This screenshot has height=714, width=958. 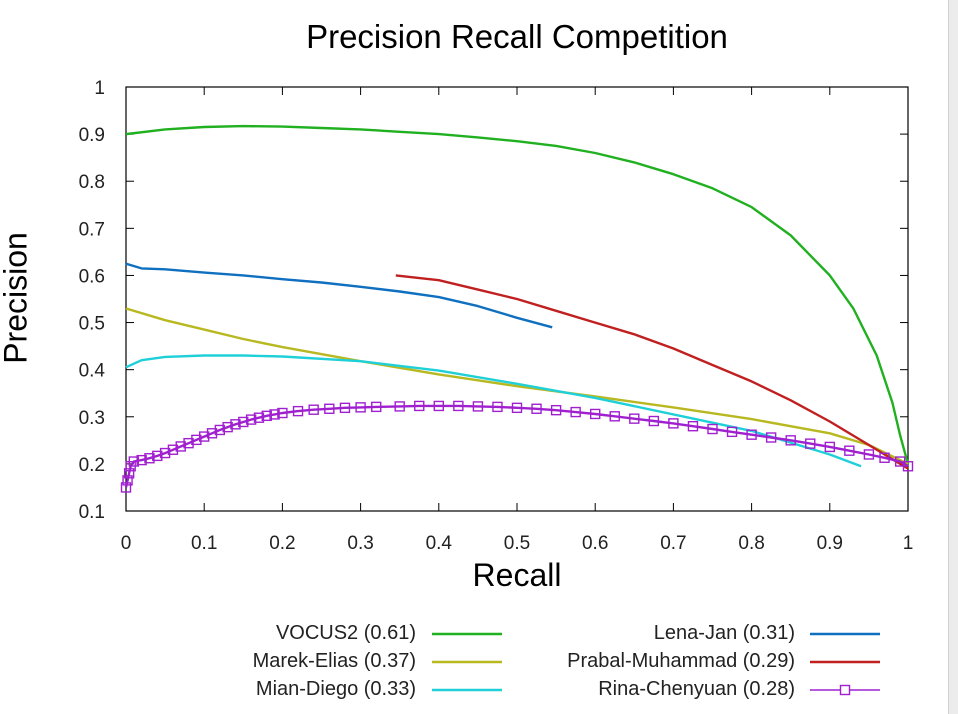 I want to click on y-tick-label: 0.7, so click(x=92, y=229).